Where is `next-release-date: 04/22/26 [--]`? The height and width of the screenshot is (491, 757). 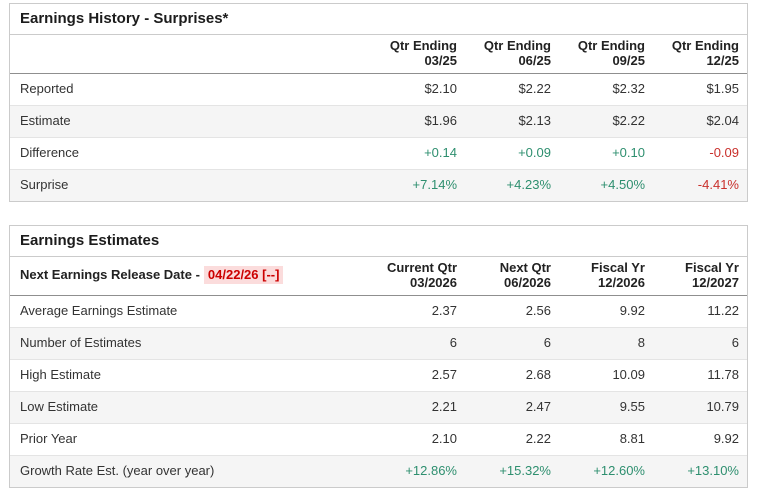 next-release-date: 04/22/26 [--] is located at coordinates (243, 275).